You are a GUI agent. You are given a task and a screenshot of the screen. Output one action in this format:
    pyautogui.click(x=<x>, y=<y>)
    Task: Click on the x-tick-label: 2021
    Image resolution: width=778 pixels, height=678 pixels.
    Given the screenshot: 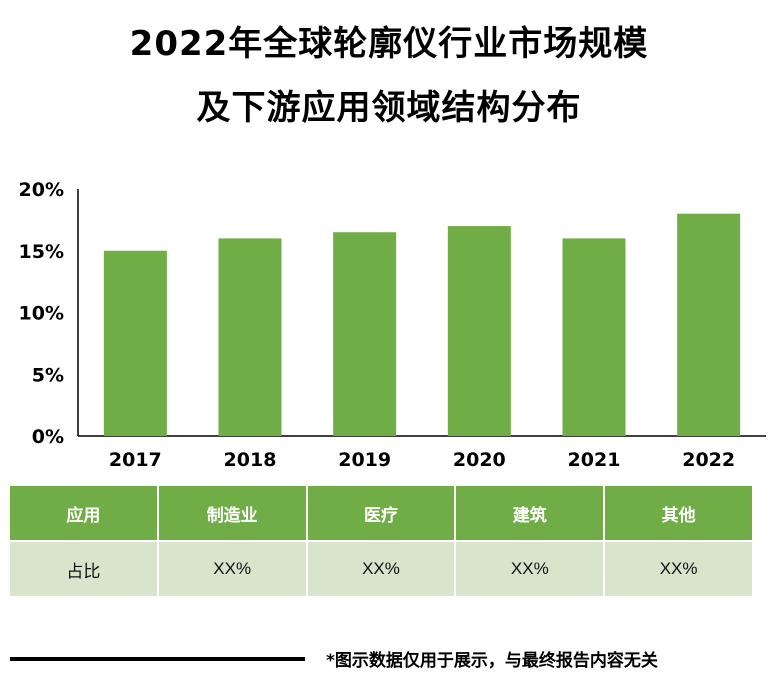 What is the action you would take?
    pyautogui.click(x=594, y=460)
    